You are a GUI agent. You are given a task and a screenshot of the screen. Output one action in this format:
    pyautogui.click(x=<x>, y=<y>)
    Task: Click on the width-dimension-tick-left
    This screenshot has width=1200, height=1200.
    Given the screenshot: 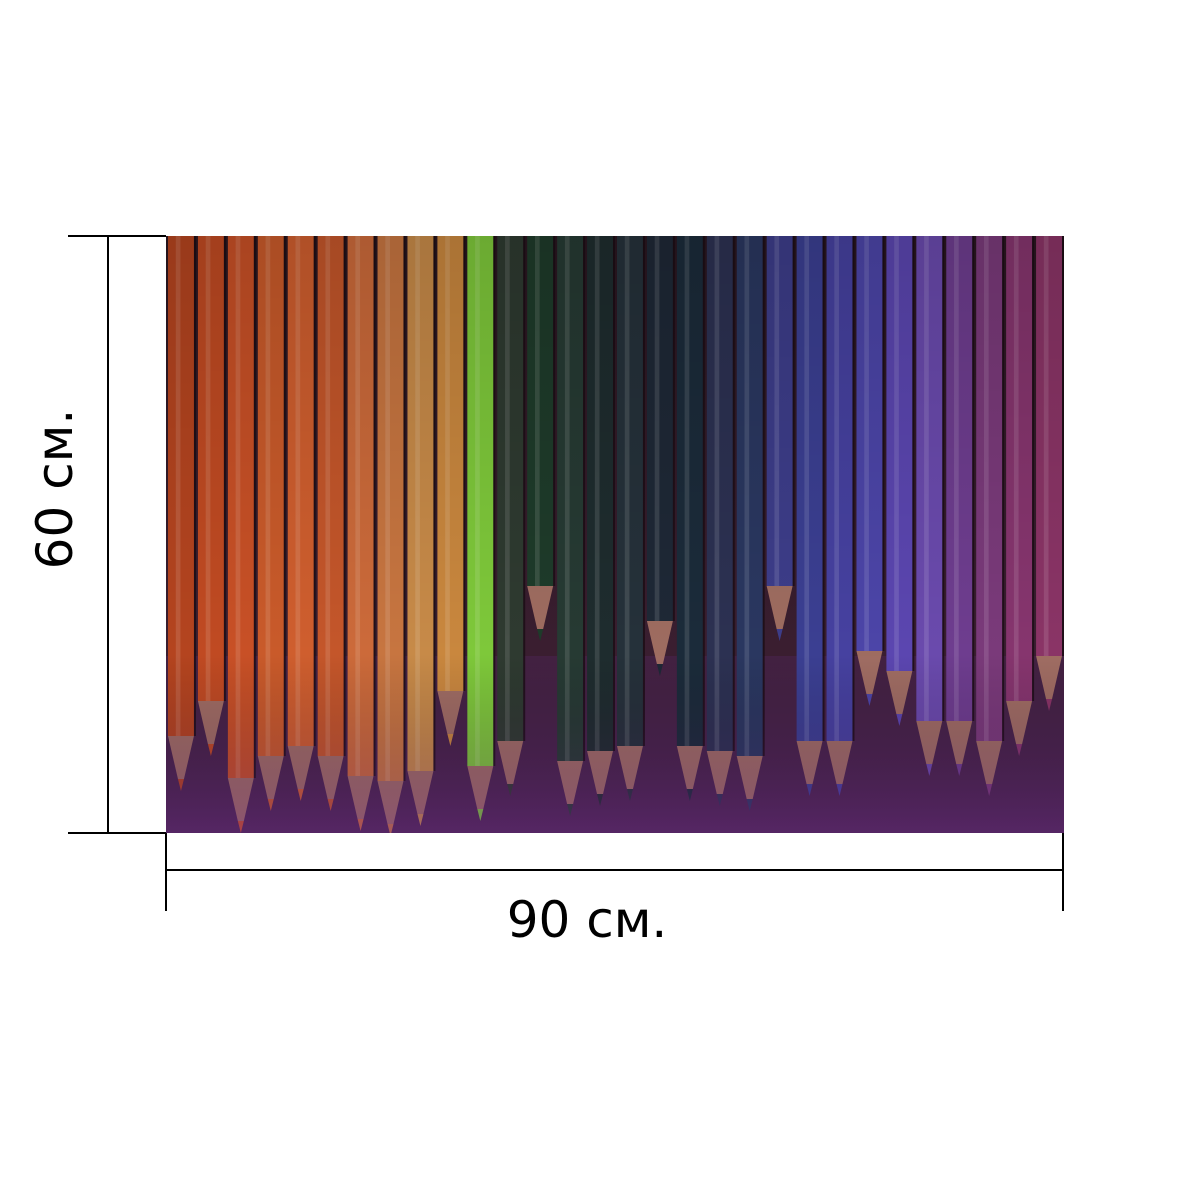 What is the action you would take?
    pyautogui.click(x=166, y=872)
    